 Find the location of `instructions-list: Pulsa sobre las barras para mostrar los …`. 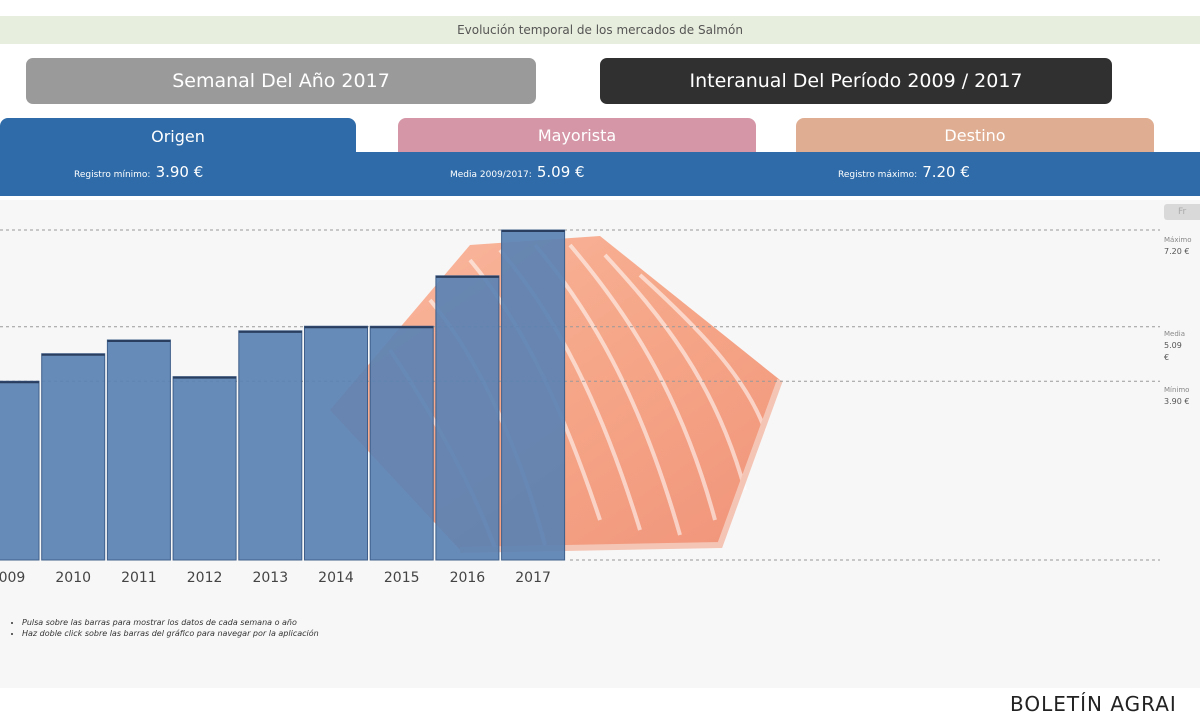

instructions-list: Pulsa sobre las barras para mostrar los … is located at coordinates (164, 629).